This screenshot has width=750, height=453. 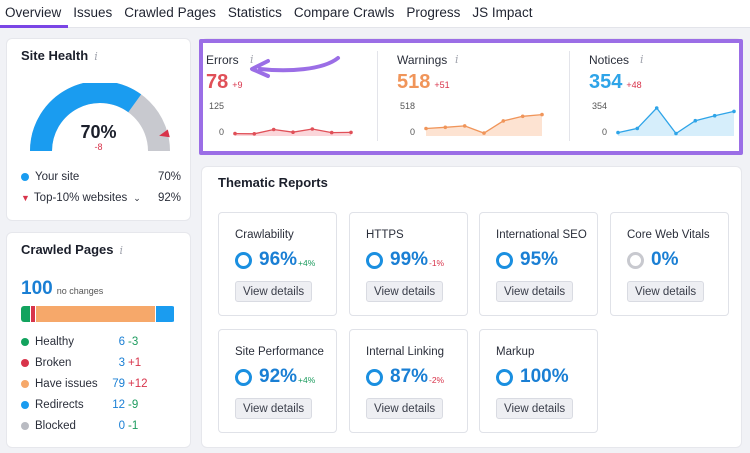 What do you see at coordinates (344, 12) in the screenshot?
I see `tab-compare-crawls: Compare Crawls` at bounding box center [344, 12].